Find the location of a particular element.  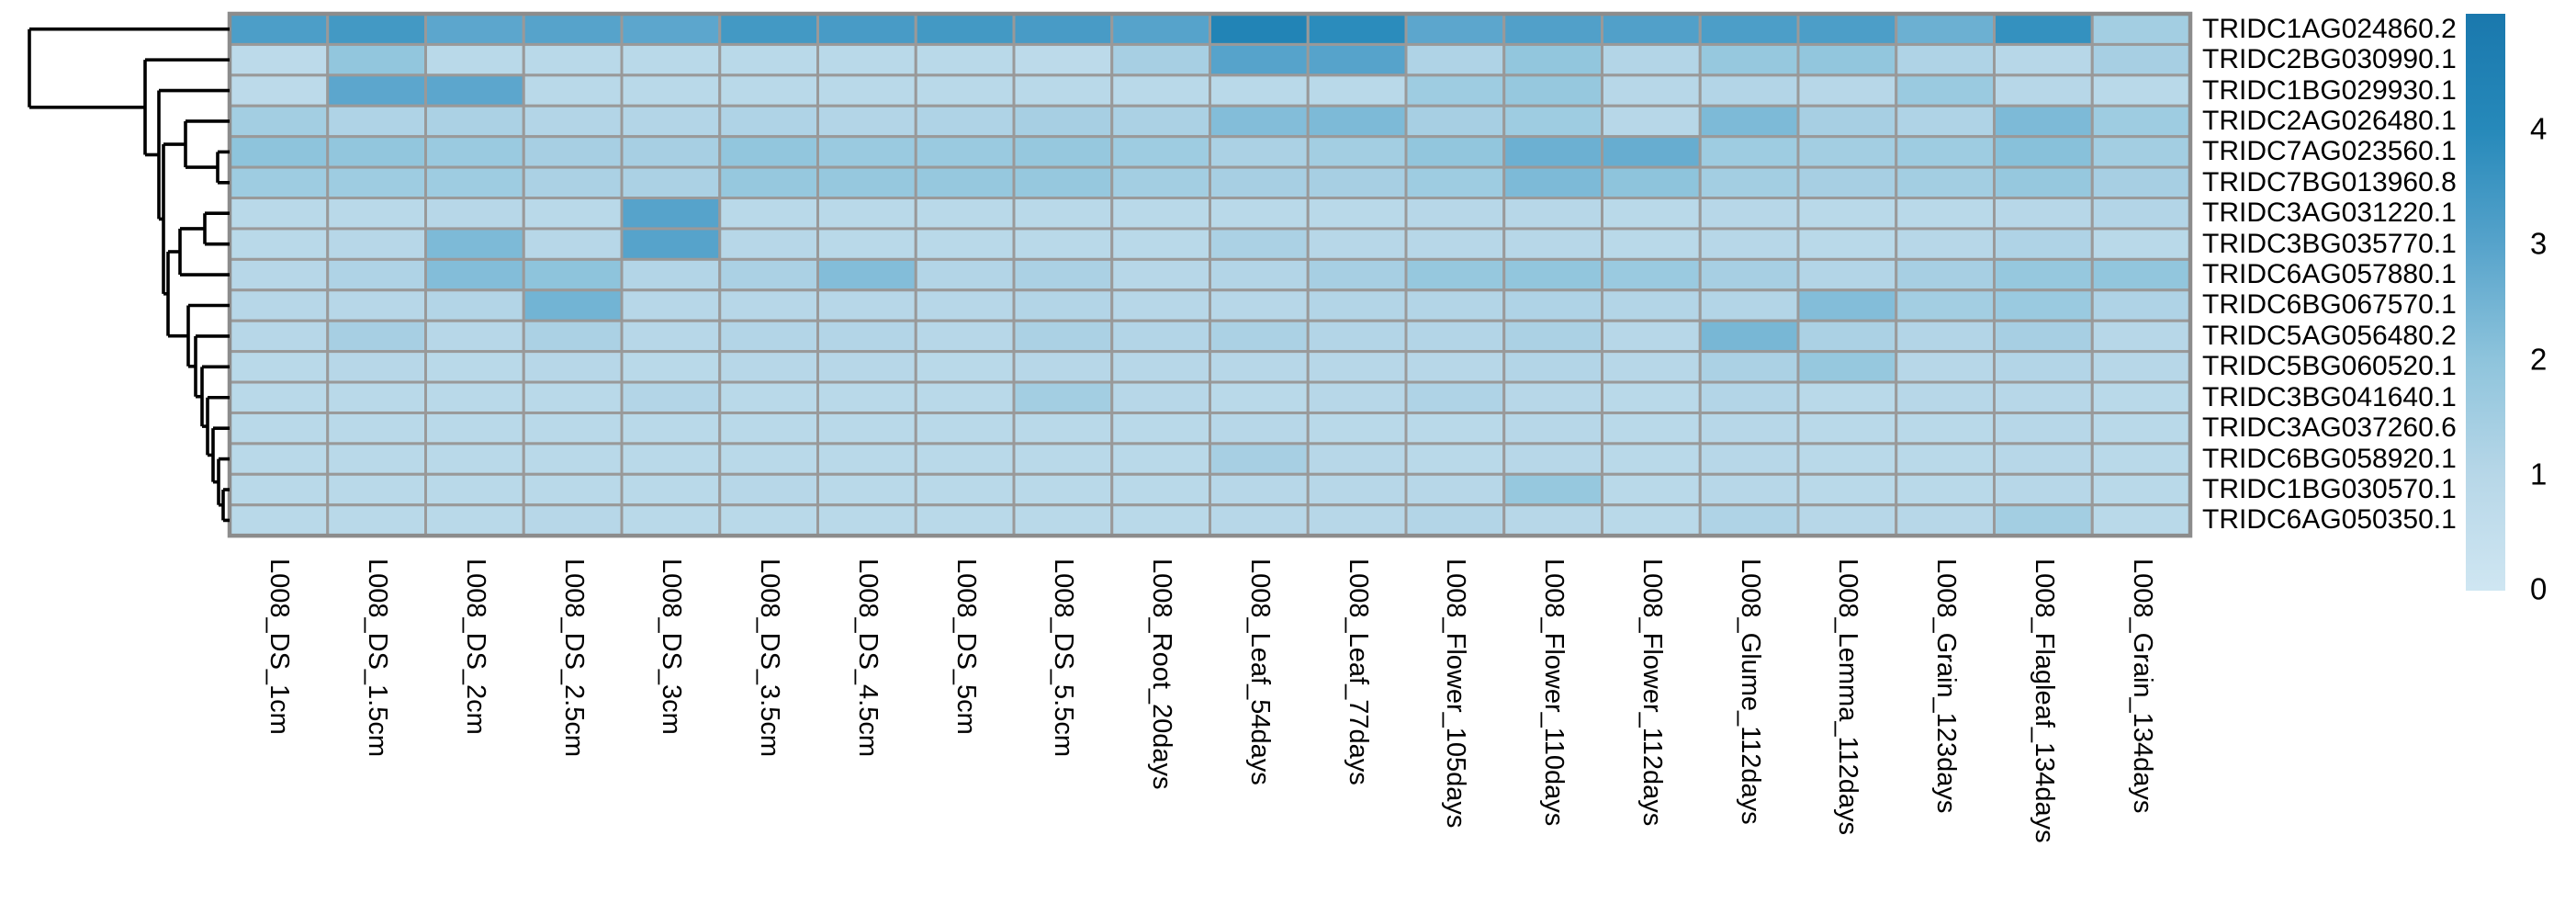

column-label: L008_Flower_112days is located at coordinates (1652, 693).